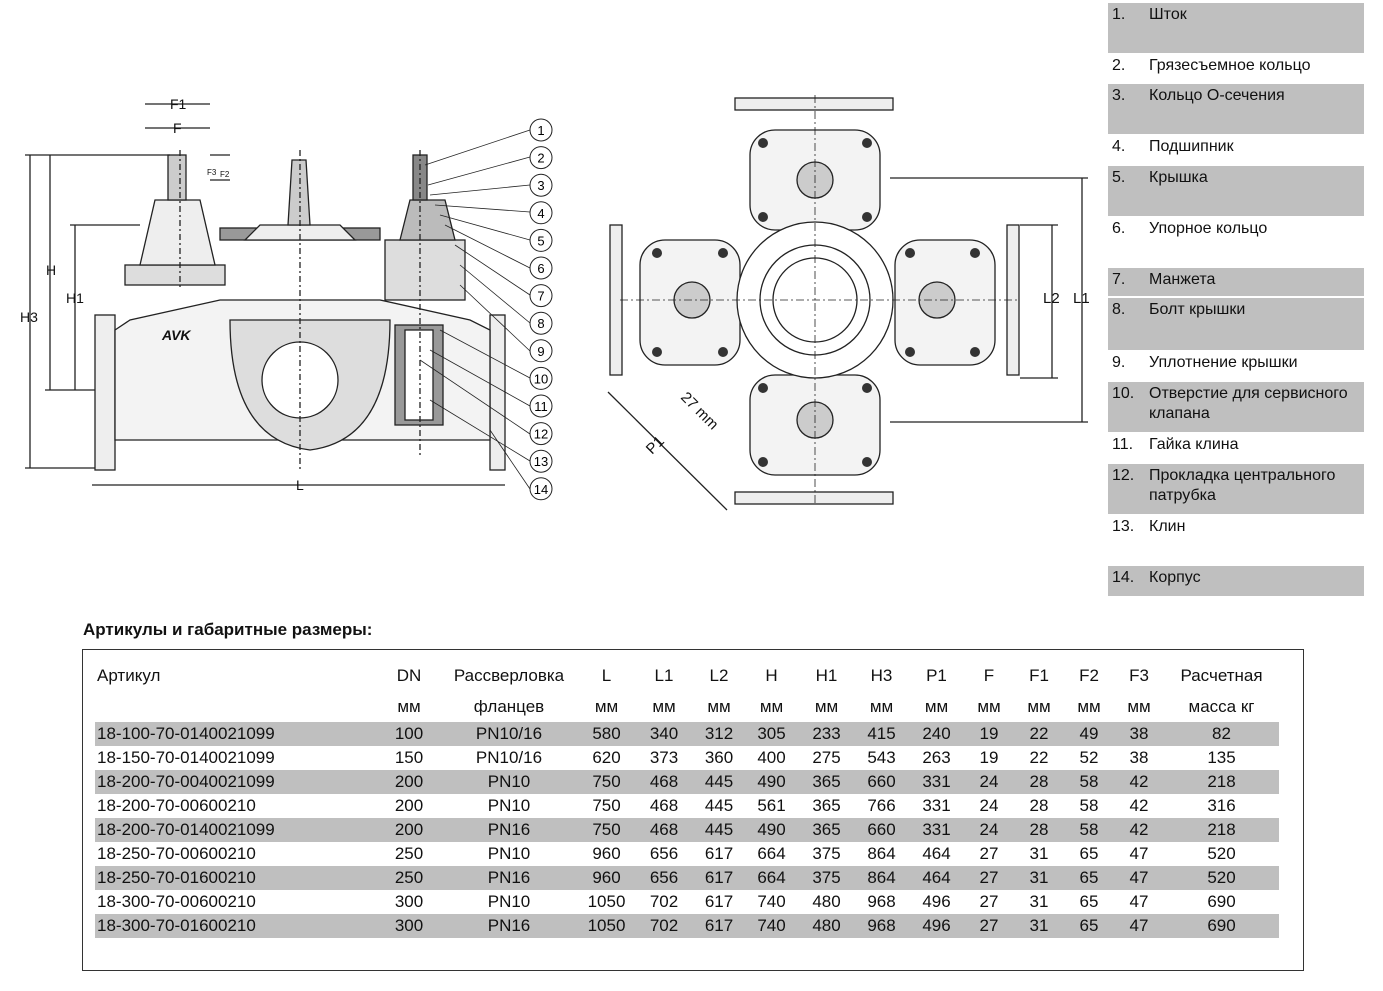 The image size is (1383, 991). I want to click on table-cell: 52, so click(1089, 757).